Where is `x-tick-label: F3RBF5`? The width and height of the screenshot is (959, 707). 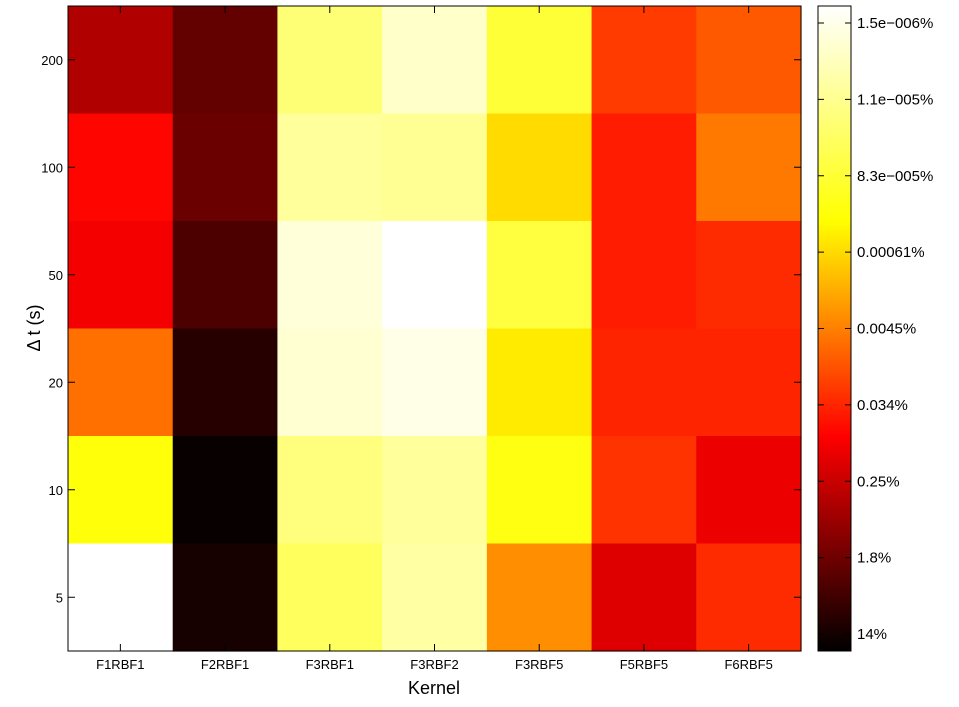 x-tick-label: F3RBF5 is located at coordinates (539, 664).